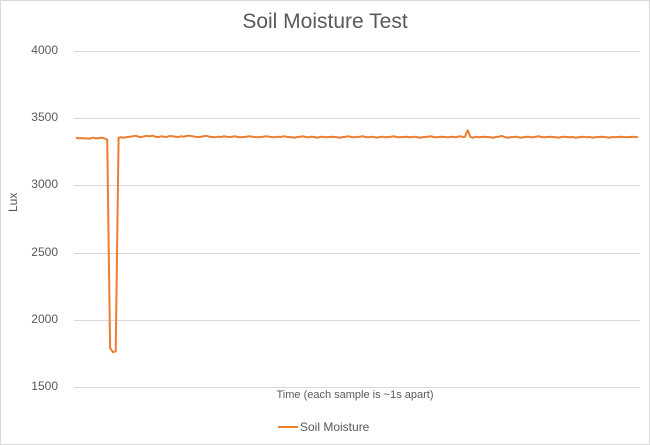 The image size is (650, 445). Describe the element at coordinates (325, 21) in the screenshot. I see `chart-title: Soil Moisture Test` at that location.